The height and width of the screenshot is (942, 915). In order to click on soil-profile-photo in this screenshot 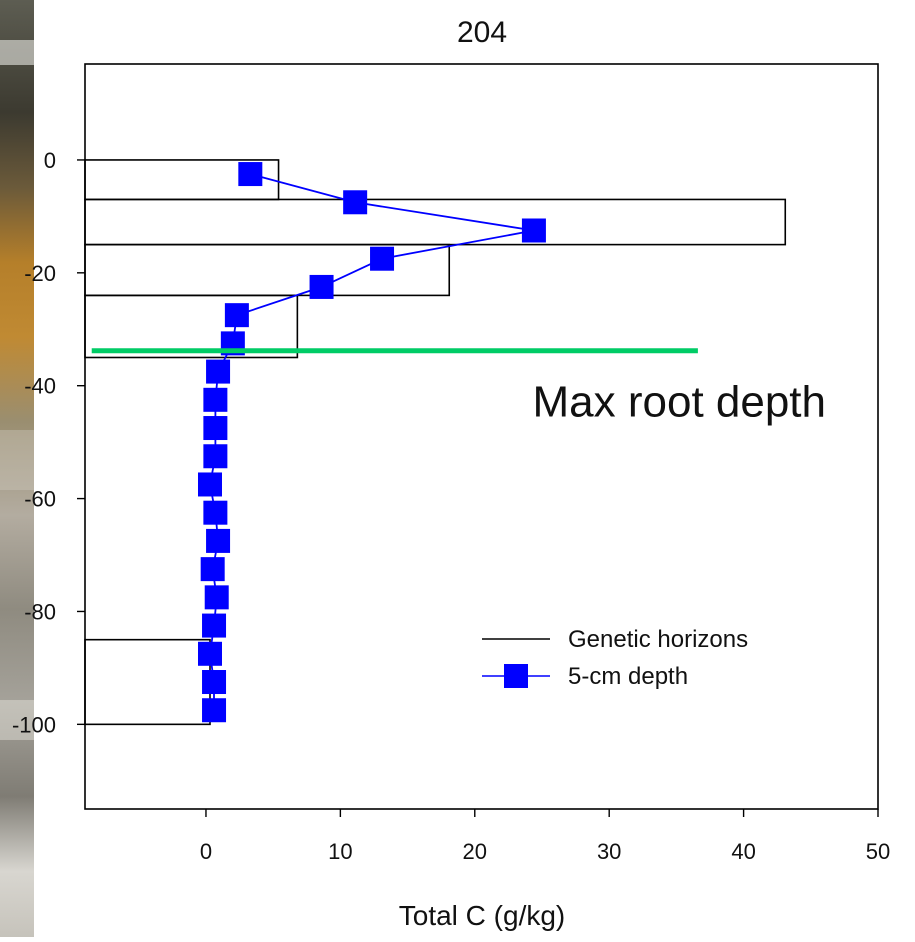, I will do `click(17, 468)`.